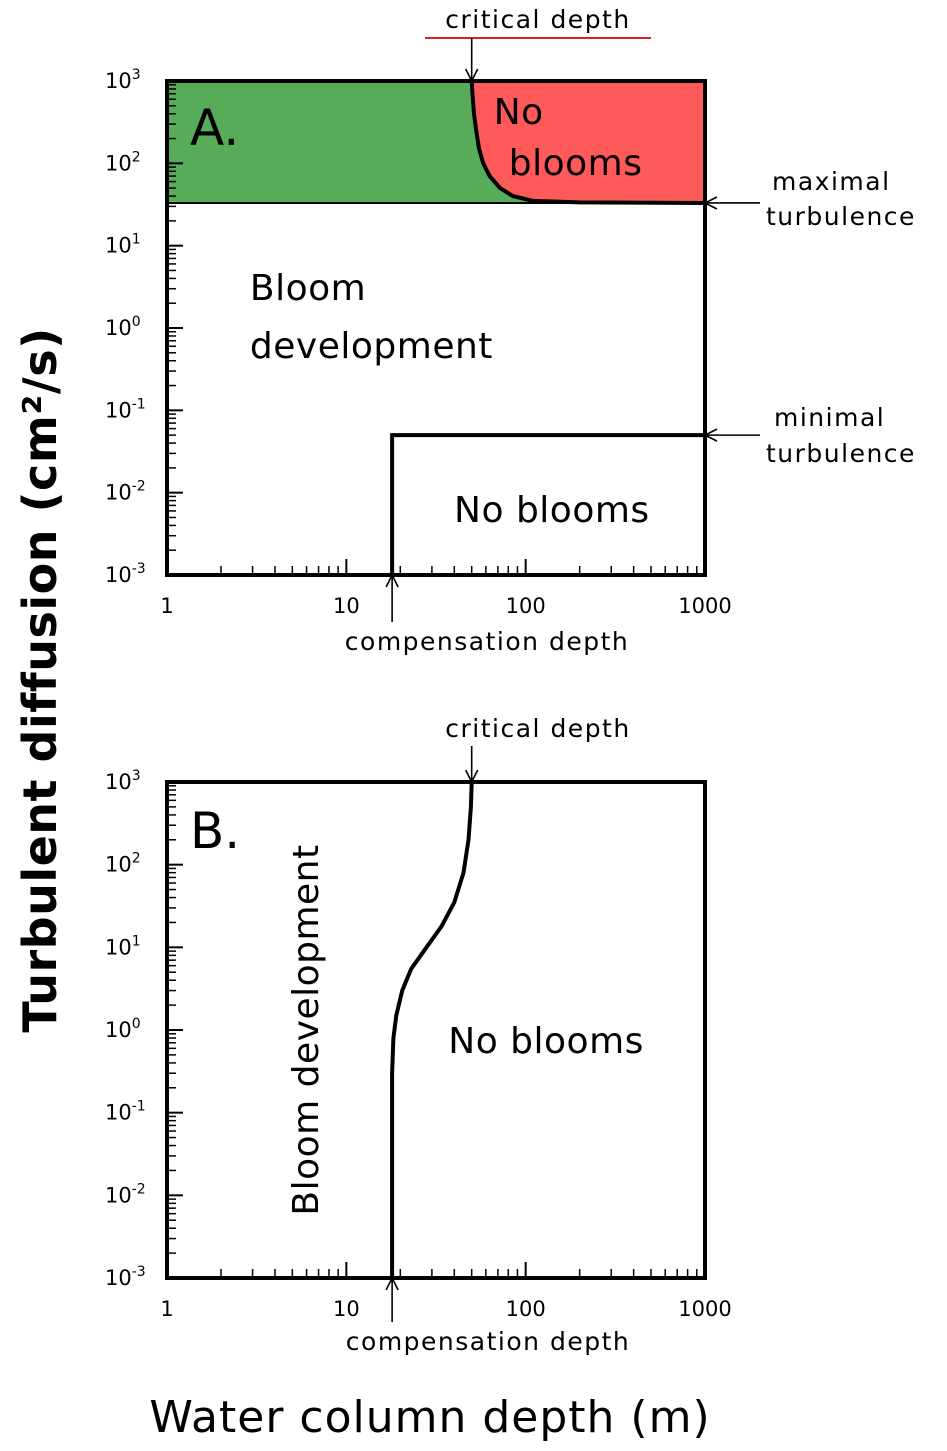 This screenshot has height=1451, width=947. I want to click on annotation-line: maximal, so click(831, 181).